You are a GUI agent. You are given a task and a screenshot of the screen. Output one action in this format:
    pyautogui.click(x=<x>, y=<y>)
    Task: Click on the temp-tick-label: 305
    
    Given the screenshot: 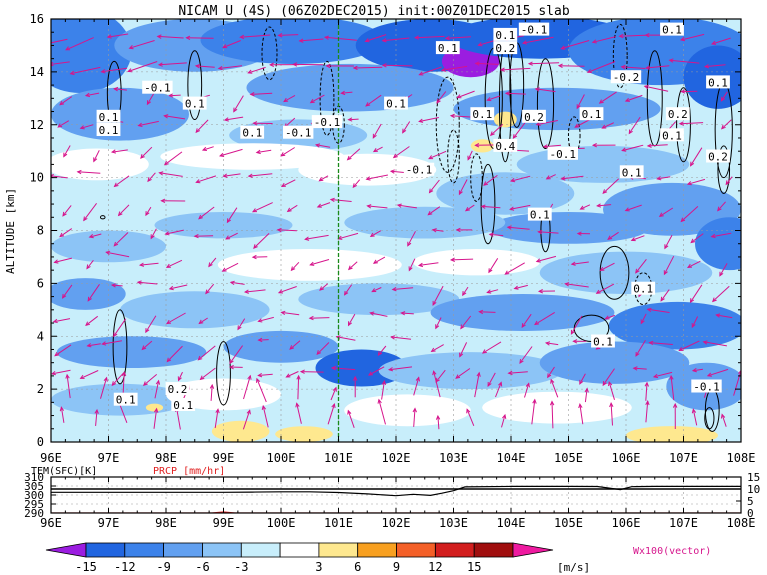 What is the action you would take?
    pyautogui.click(x=34, y=486)
    